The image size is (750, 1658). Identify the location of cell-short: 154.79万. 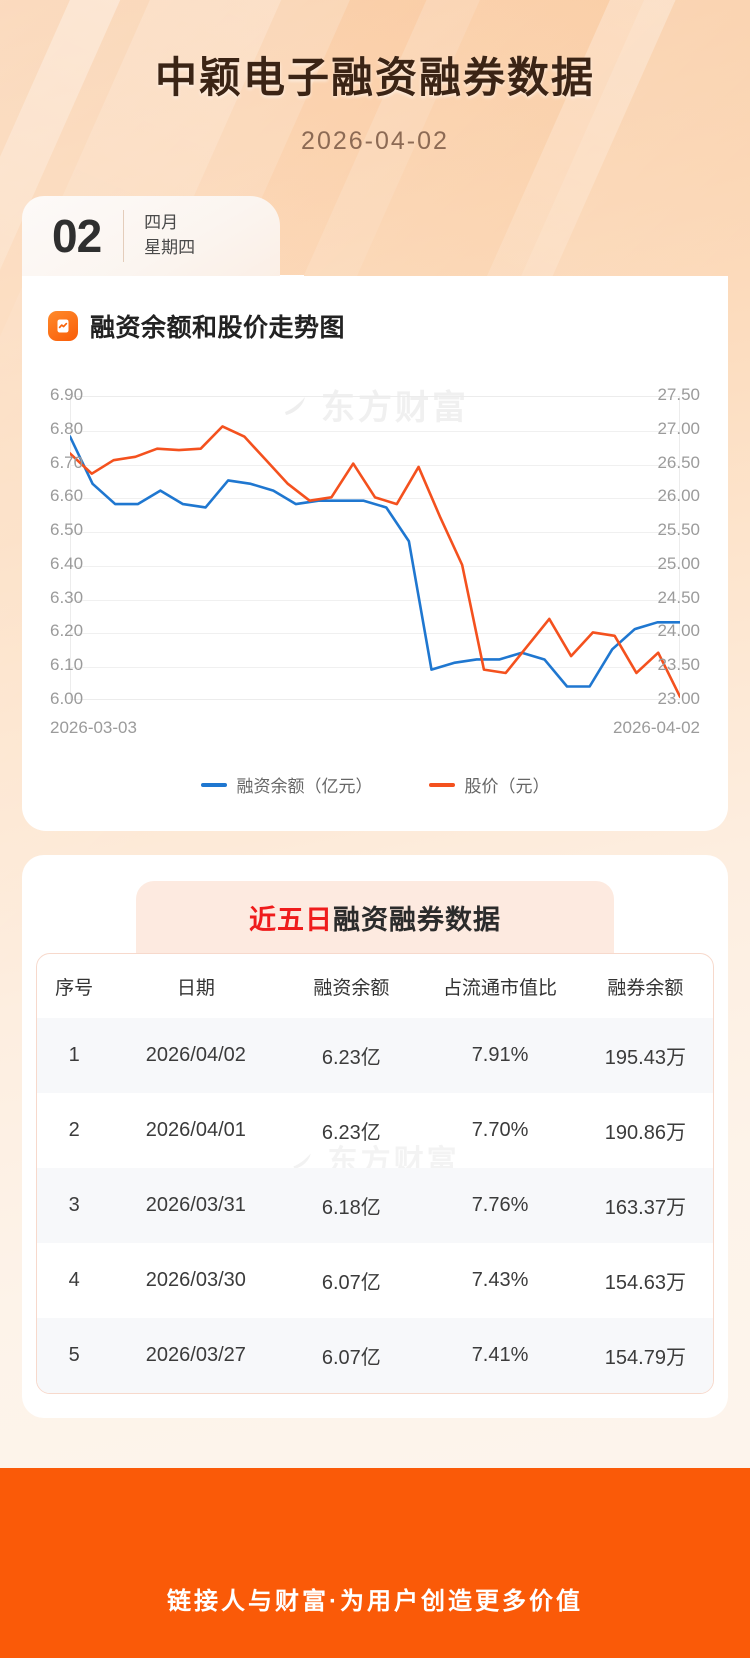
(645, 1358).